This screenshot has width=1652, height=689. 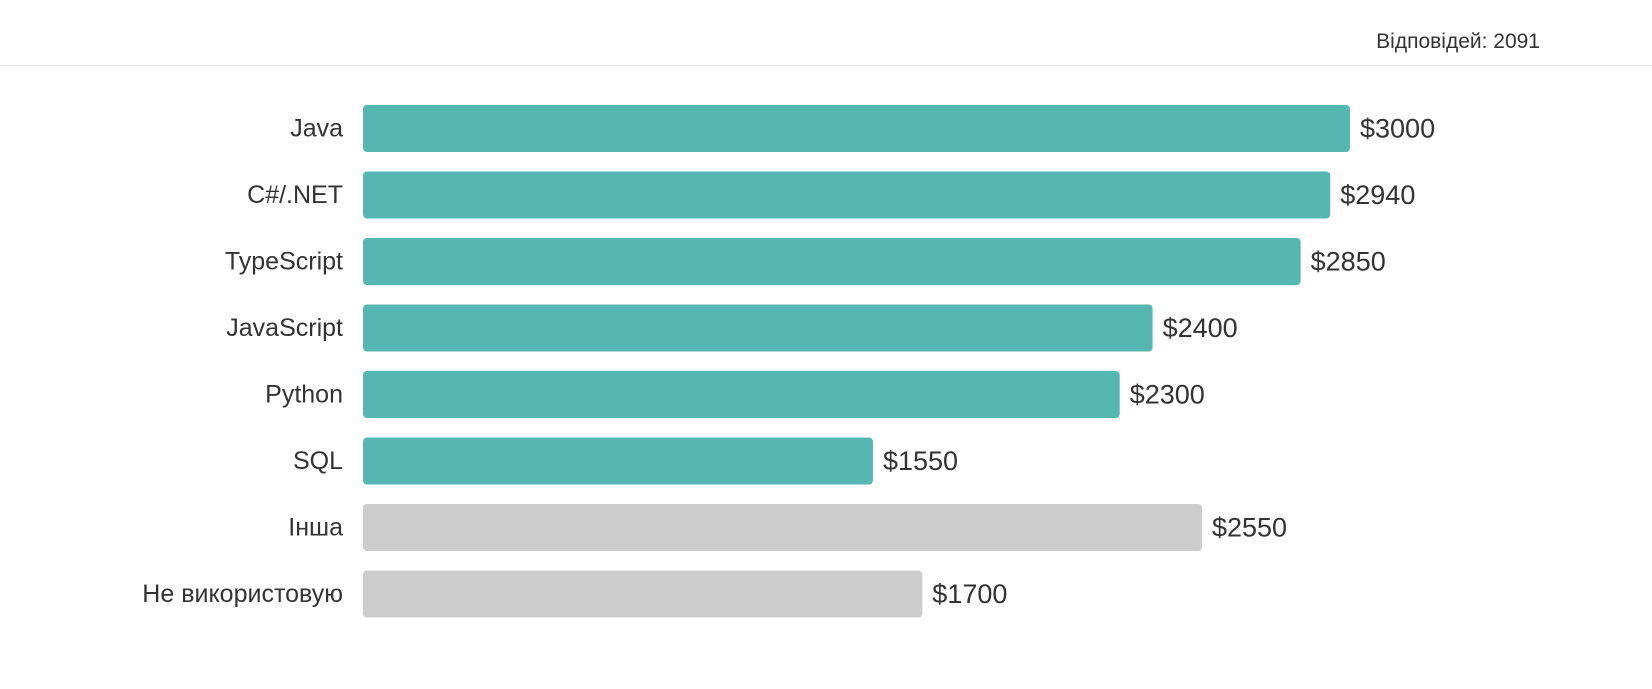 I want to click on value-label-4: $2300, so click(x=1167, y=395).